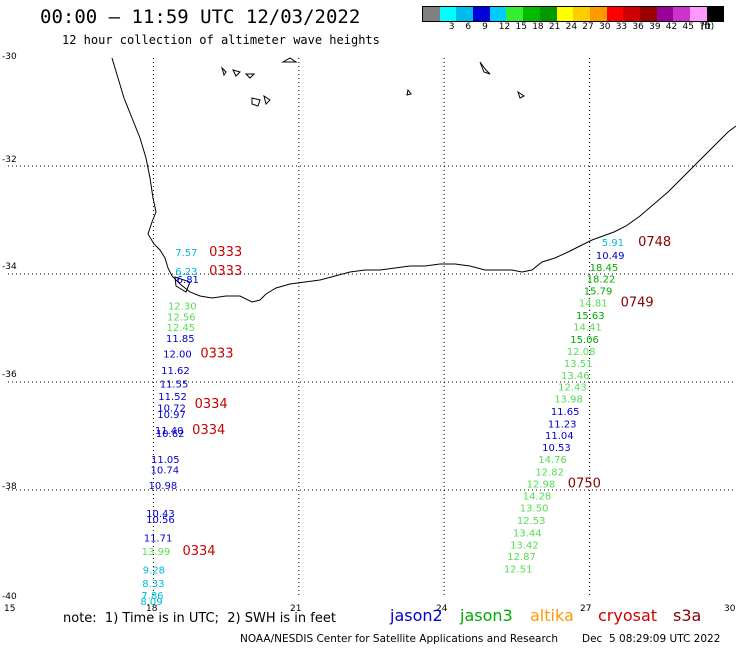  I want to click on lon-label-24: 24, so click(442, 609).